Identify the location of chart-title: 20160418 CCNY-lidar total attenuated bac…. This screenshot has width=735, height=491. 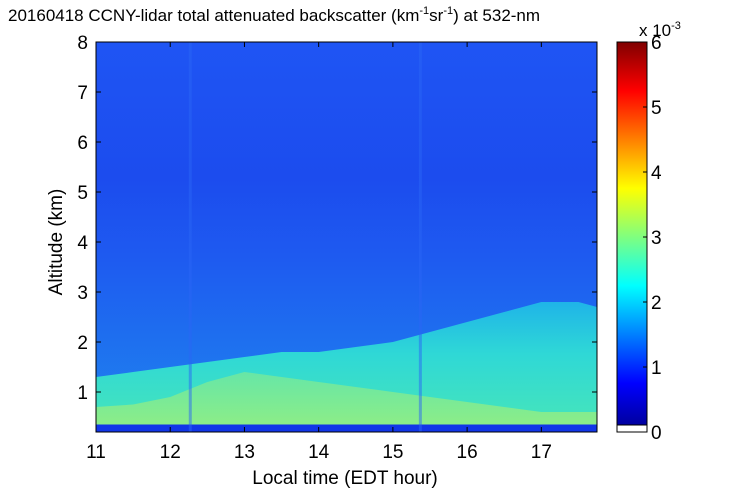
(274, 15).